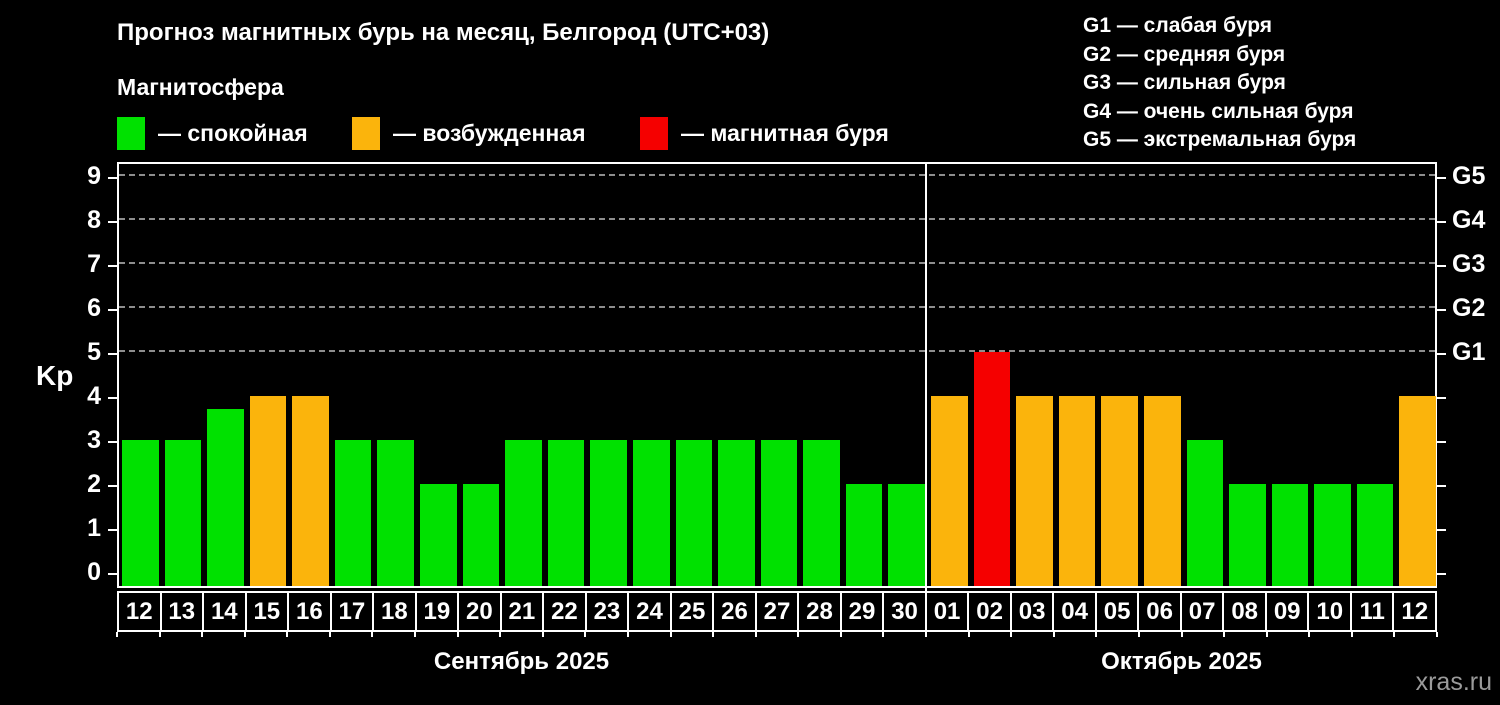  I want to click on y-tick-label-5: 5, so click(94, 352).